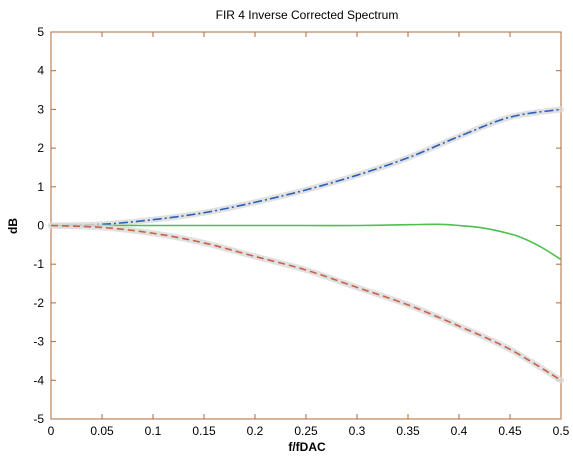  Describe the element at coordinates (38, 342) in the screenshot. I see `y-tick-label: -3` at that location.